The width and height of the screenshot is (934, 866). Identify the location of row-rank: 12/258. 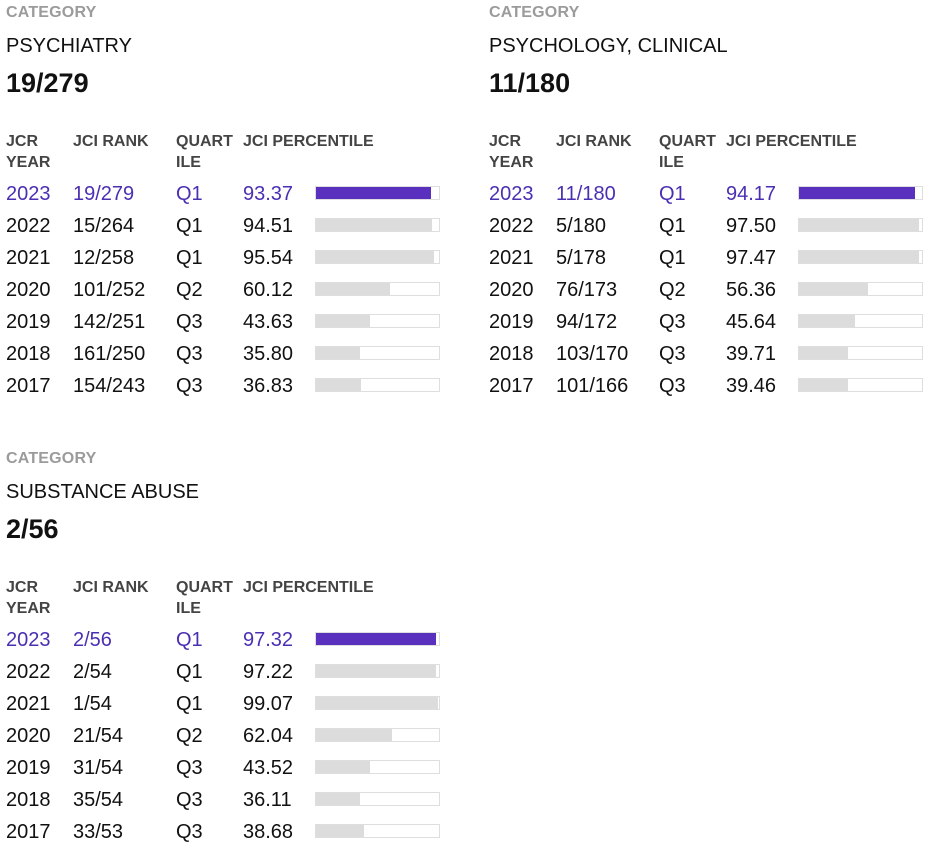
(104, 258).